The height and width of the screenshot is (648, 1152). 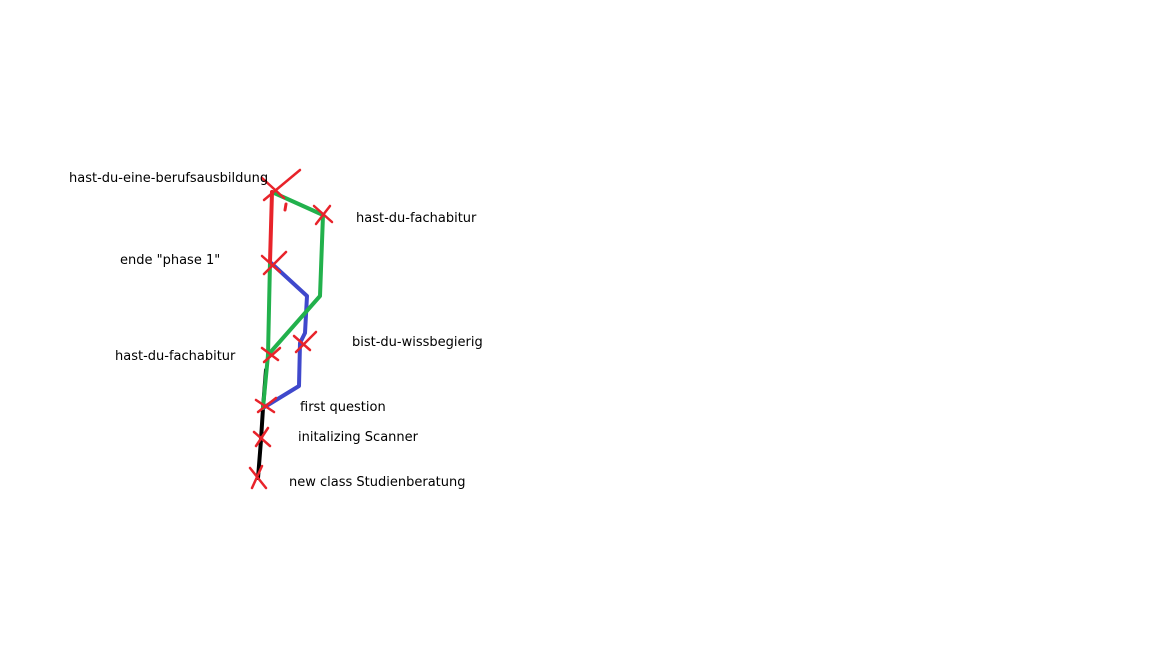 I want to click on label-wissbegierig: bist-du-wissbegierig, so click(x=417, y=342).